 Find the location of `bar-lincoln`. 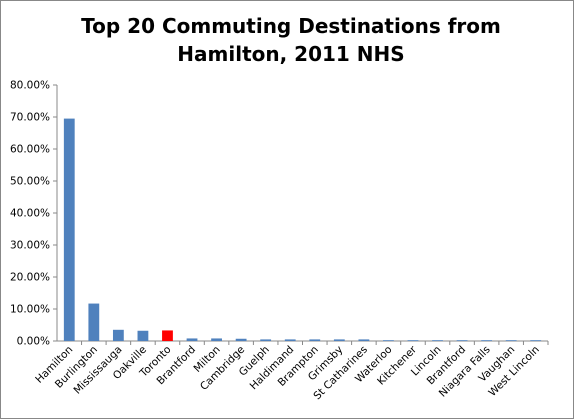

bar-lincoln is located at coordinates (437, 340).